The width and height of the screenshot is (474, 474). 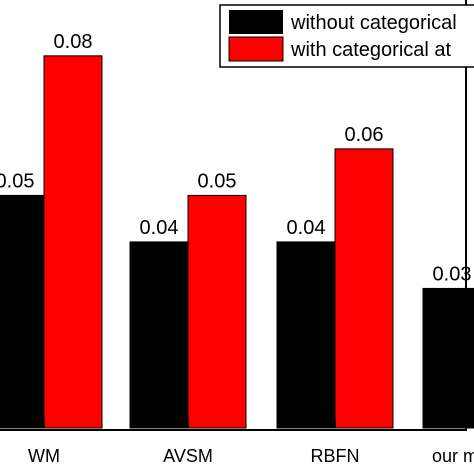 What do you see at coordinates (306, 335) in the screenshot?
I see `bar-without-rbfn` at bounding box center [306, 335].